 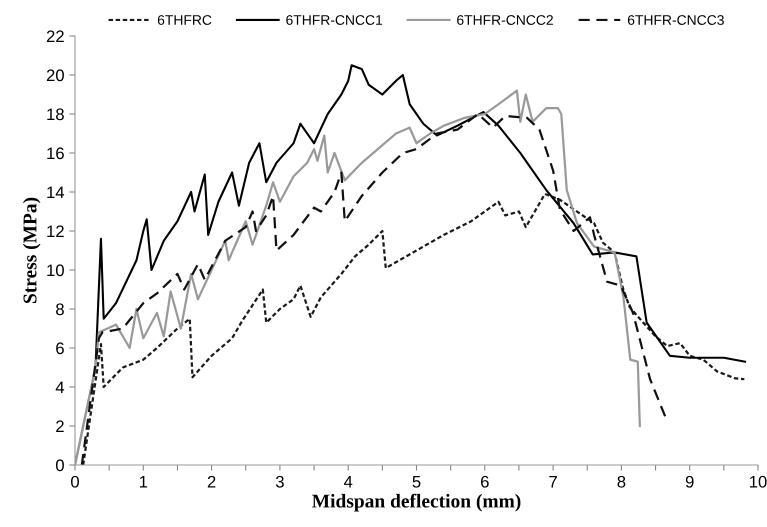 What do you see at coordinates (280, 482) in the screenshot?
I see `x-tick-label: 3` at bounding box center [280, 482].